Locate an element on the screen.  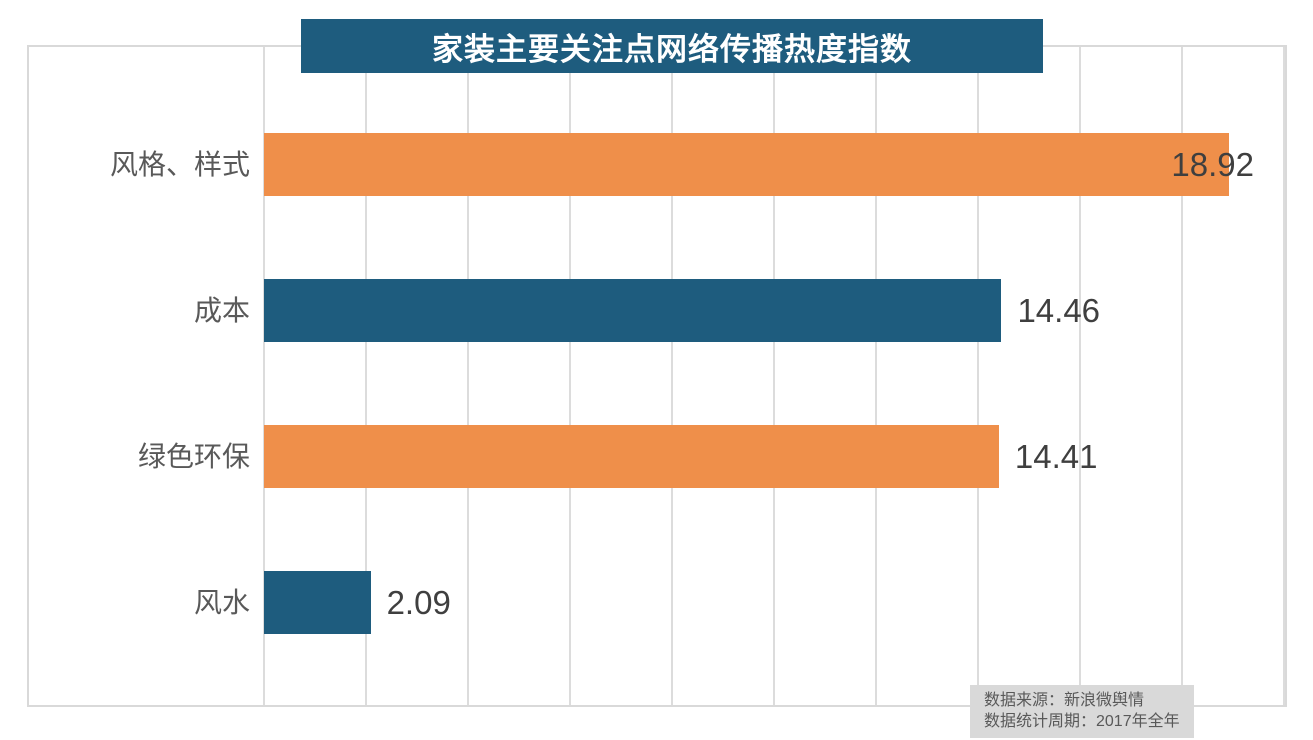
chart-title: 家装主要关注点网络传播热度指数 is located at coordinates (672, 49).